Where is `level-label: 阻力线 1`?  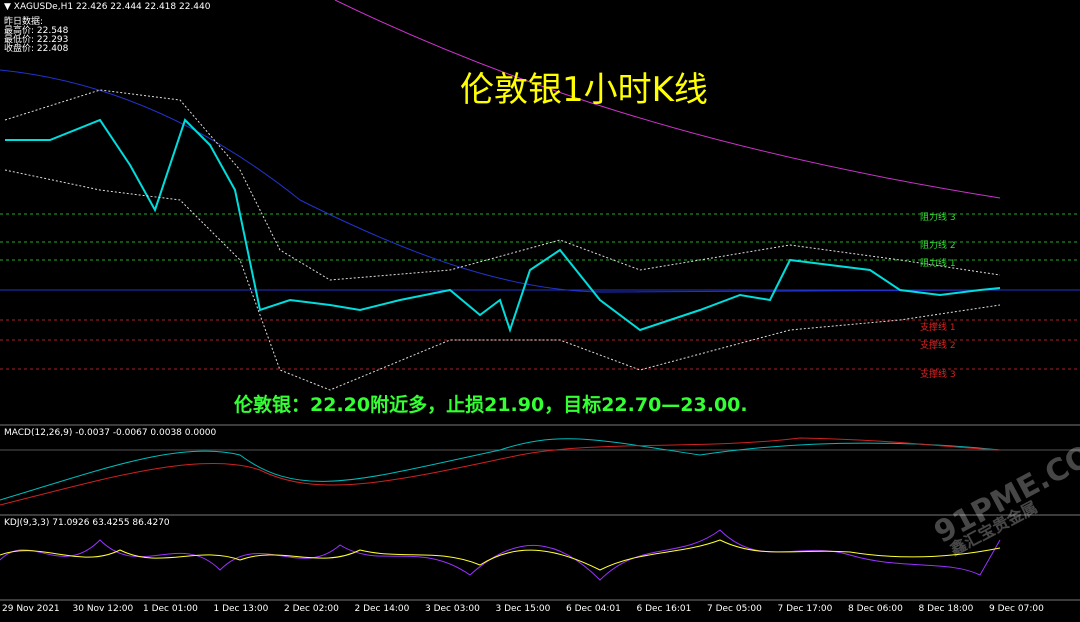 level-label: 阻力线 1 is located at coordinates (938, 264).